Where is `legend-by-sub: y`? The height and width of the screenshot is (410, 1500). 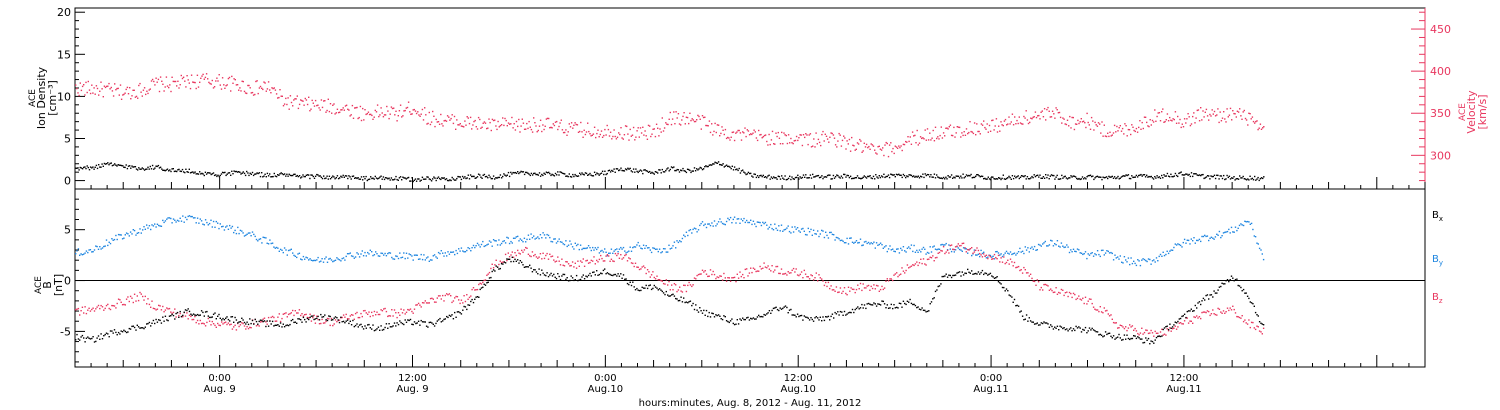
legend-by-sub: y is located at coordinates (1441, 263).